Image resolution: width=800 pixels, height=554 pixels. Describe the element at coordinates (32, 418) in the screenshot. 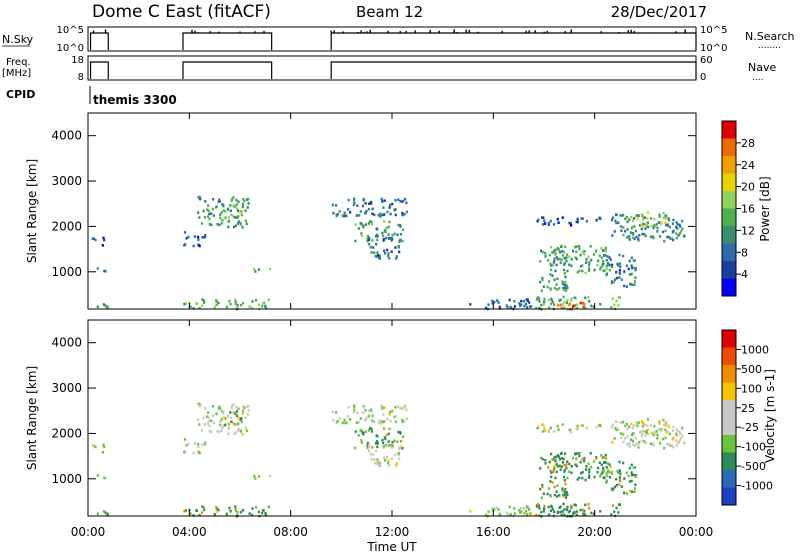

I see `velocity-ylabel: Slant Range [km]` at that location.